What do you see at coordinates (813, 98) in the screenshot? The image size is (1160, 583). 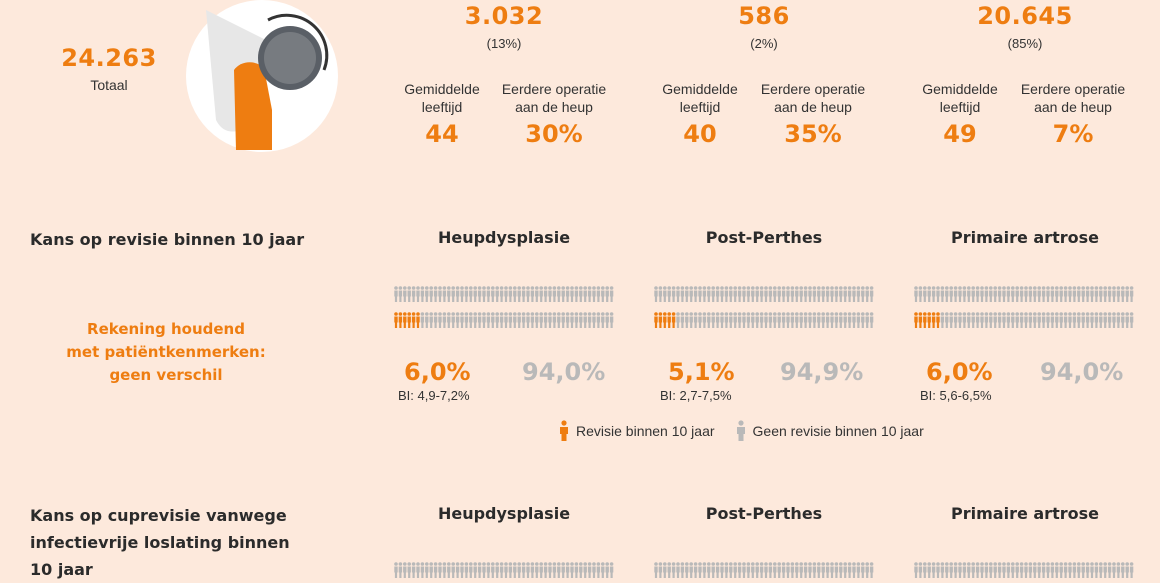 I see `prior-op-label: Eerdere operatie aan de heup` at bounding box center [813, 98].